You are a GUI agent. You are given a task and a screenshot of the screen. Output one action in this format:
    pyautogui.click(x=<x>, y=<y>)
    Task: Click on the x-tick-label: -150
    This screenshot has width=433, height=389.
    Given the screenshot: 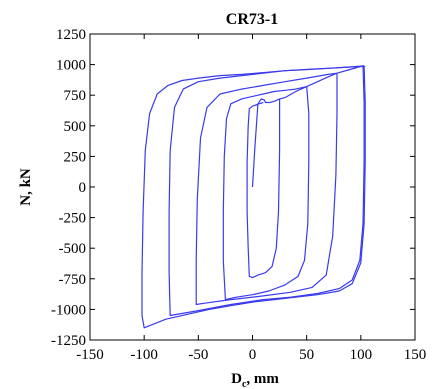 What is the action you would take?
    pyautogui.click(x=90, y=355)
    